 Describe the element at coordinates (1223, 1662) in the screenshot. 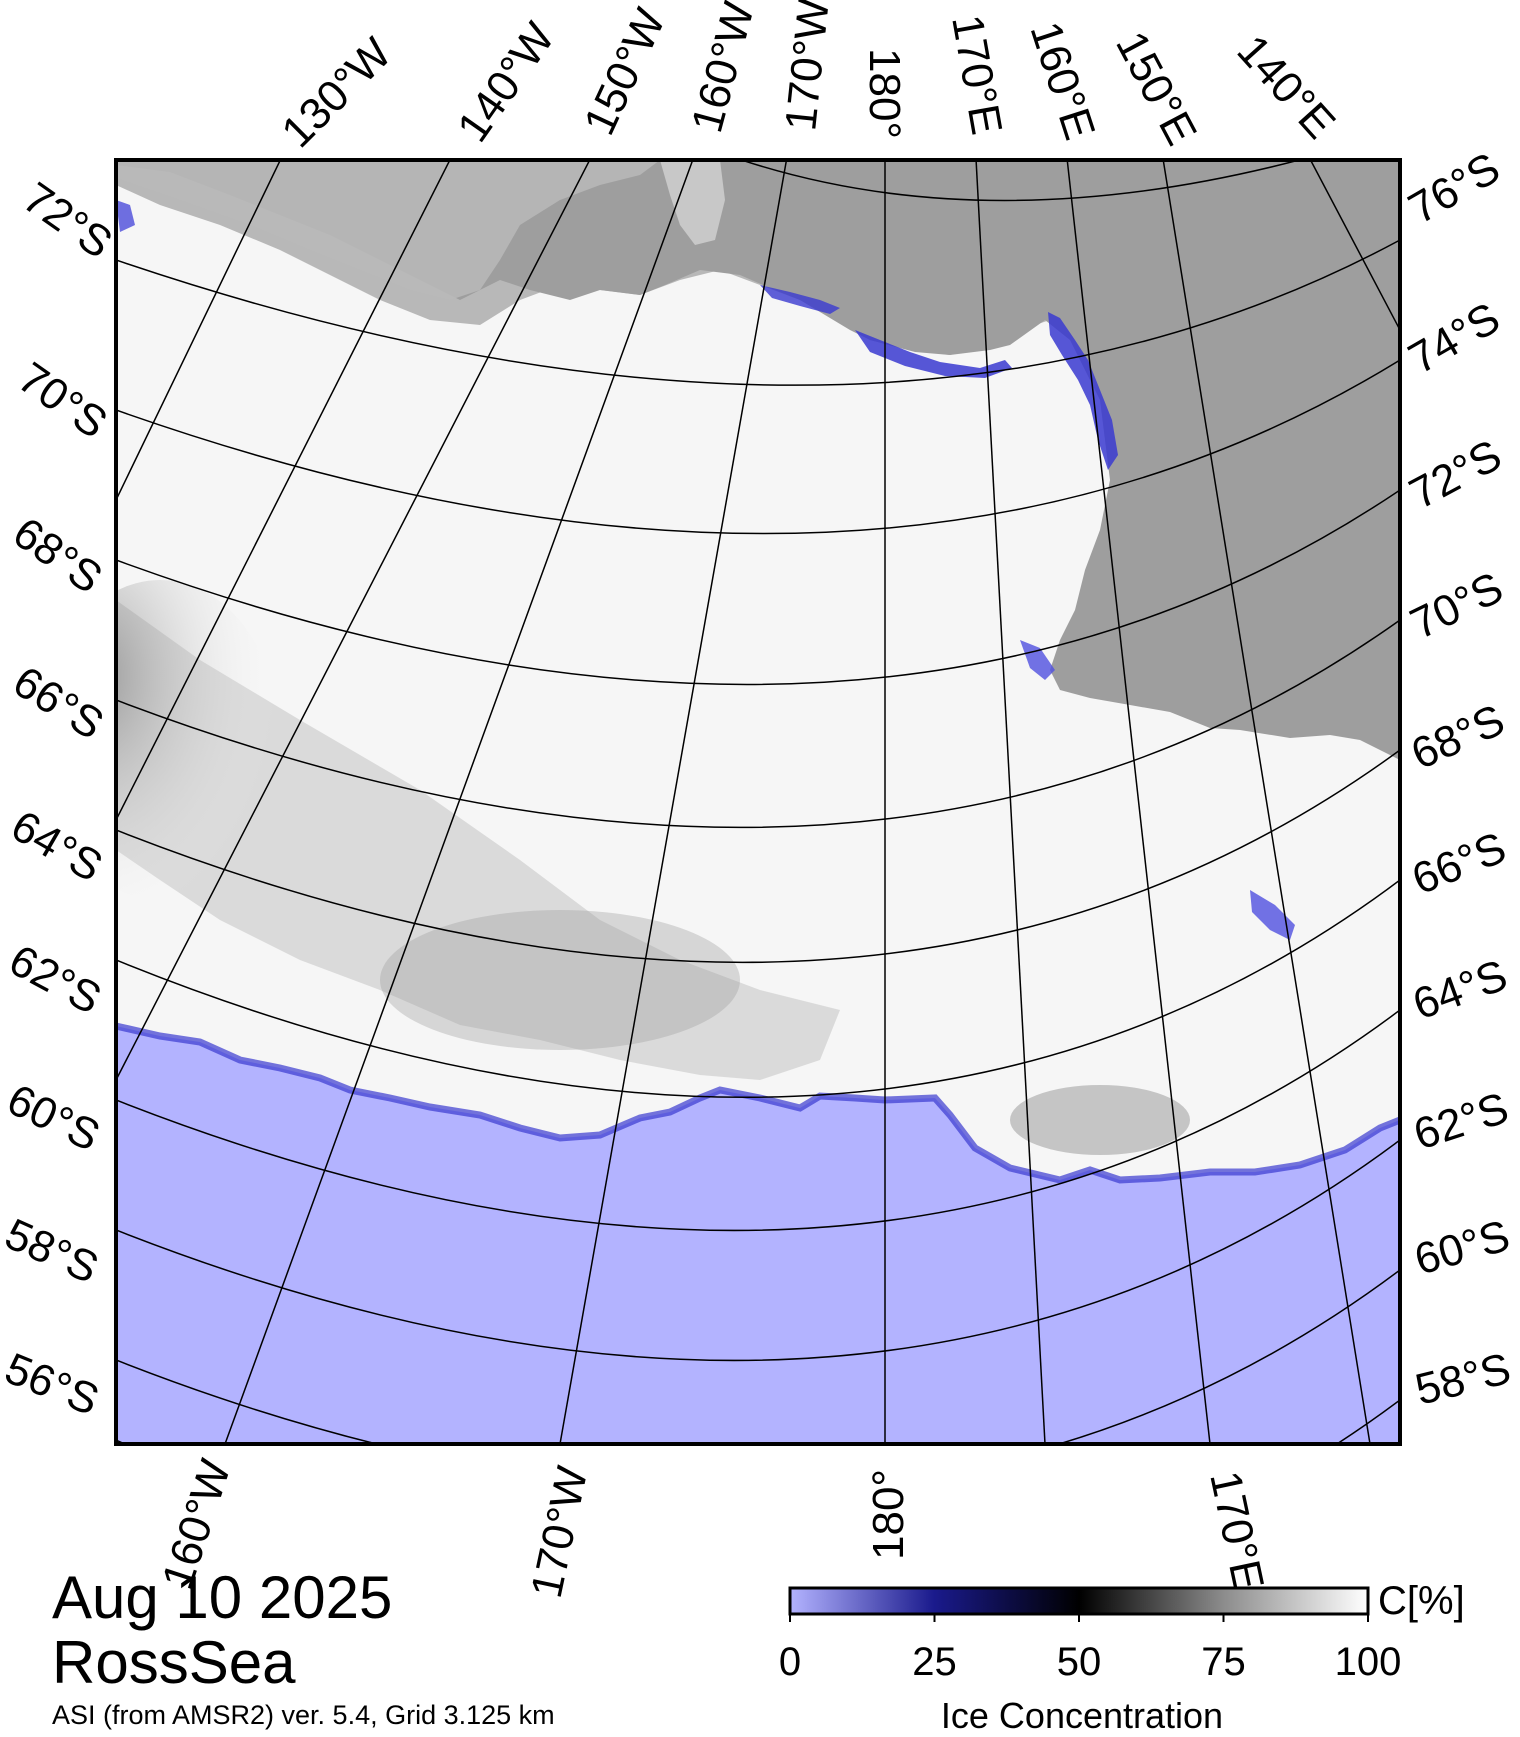

I see `colorbar-tick-label: 75` at that location.